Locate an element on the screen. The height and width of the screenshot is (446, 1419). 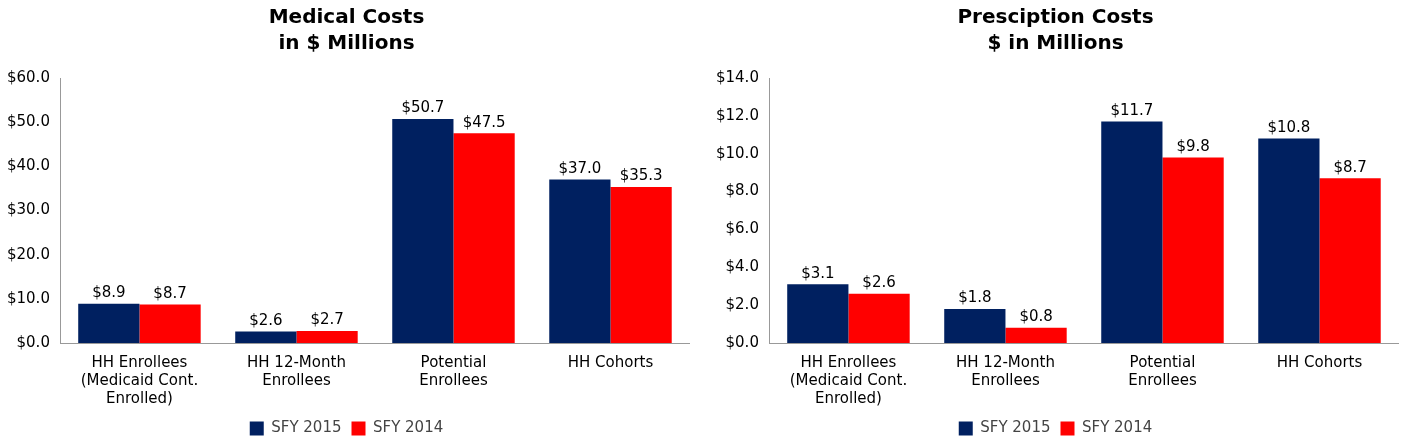
y-tick-label: $14.0 is located at coordinates (737, 76).